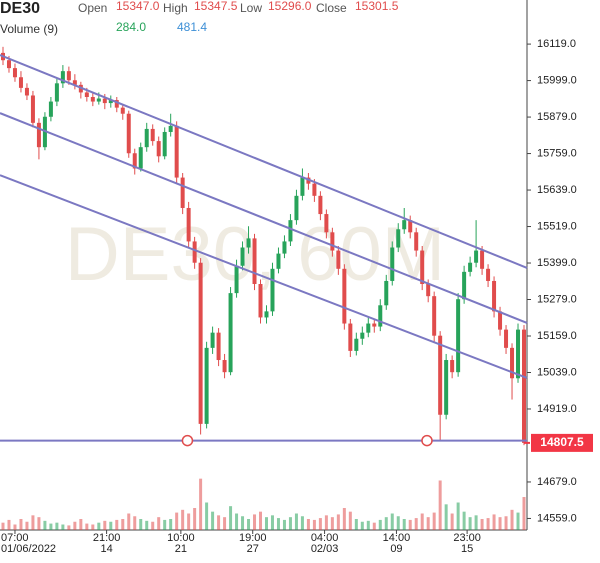  I want to click on x-tick-time: 07:00, so click(15, 538).